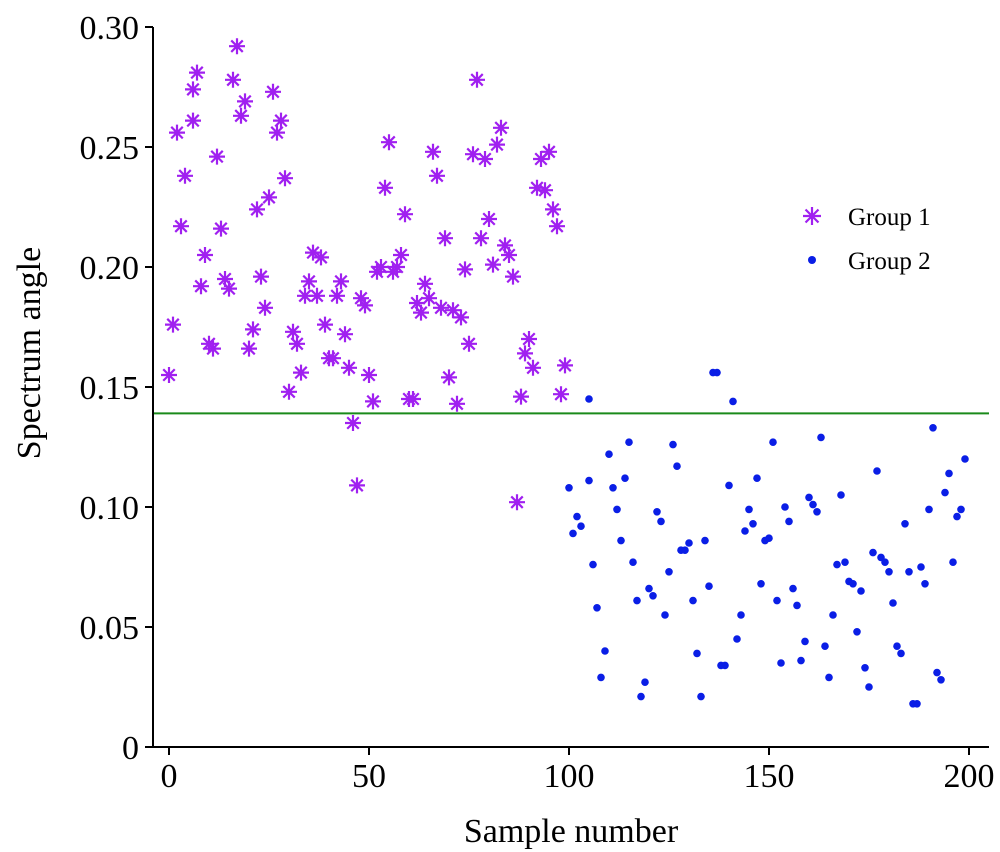  Describe the element at coordinates (812, 216) in the screenshot. I see `legend-marker-group1` at that location.